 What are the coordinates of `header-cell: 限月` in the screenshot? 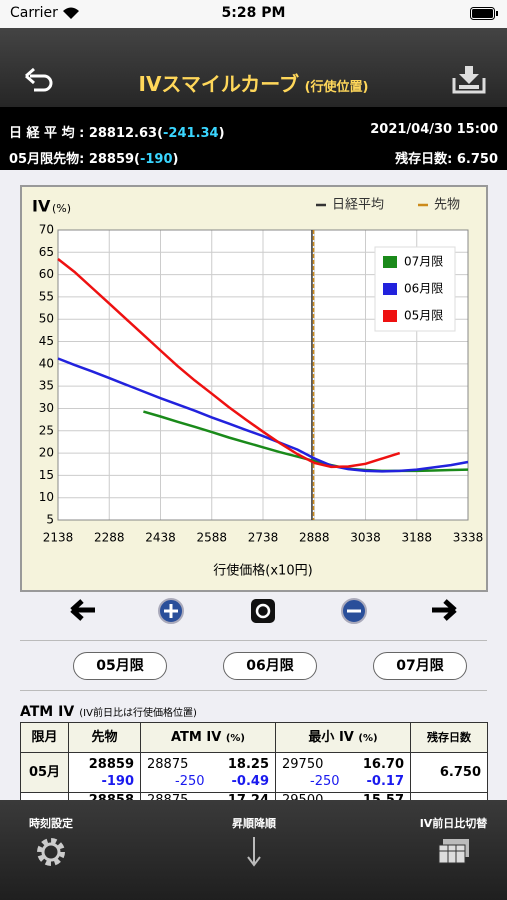 It's located at (44, 737).